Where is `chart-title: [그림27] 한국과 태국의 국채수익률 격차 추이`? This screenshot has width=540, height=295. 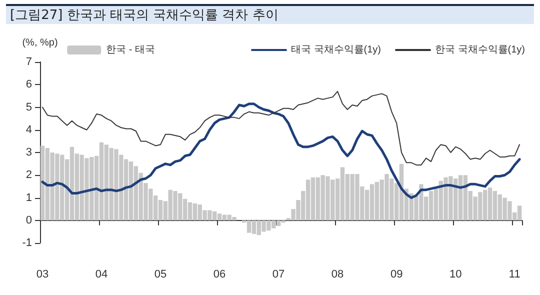 chart-title: [그림27] 한국과 태국의 국채수익률 격차 추이 is located at coordinates (270, 14).